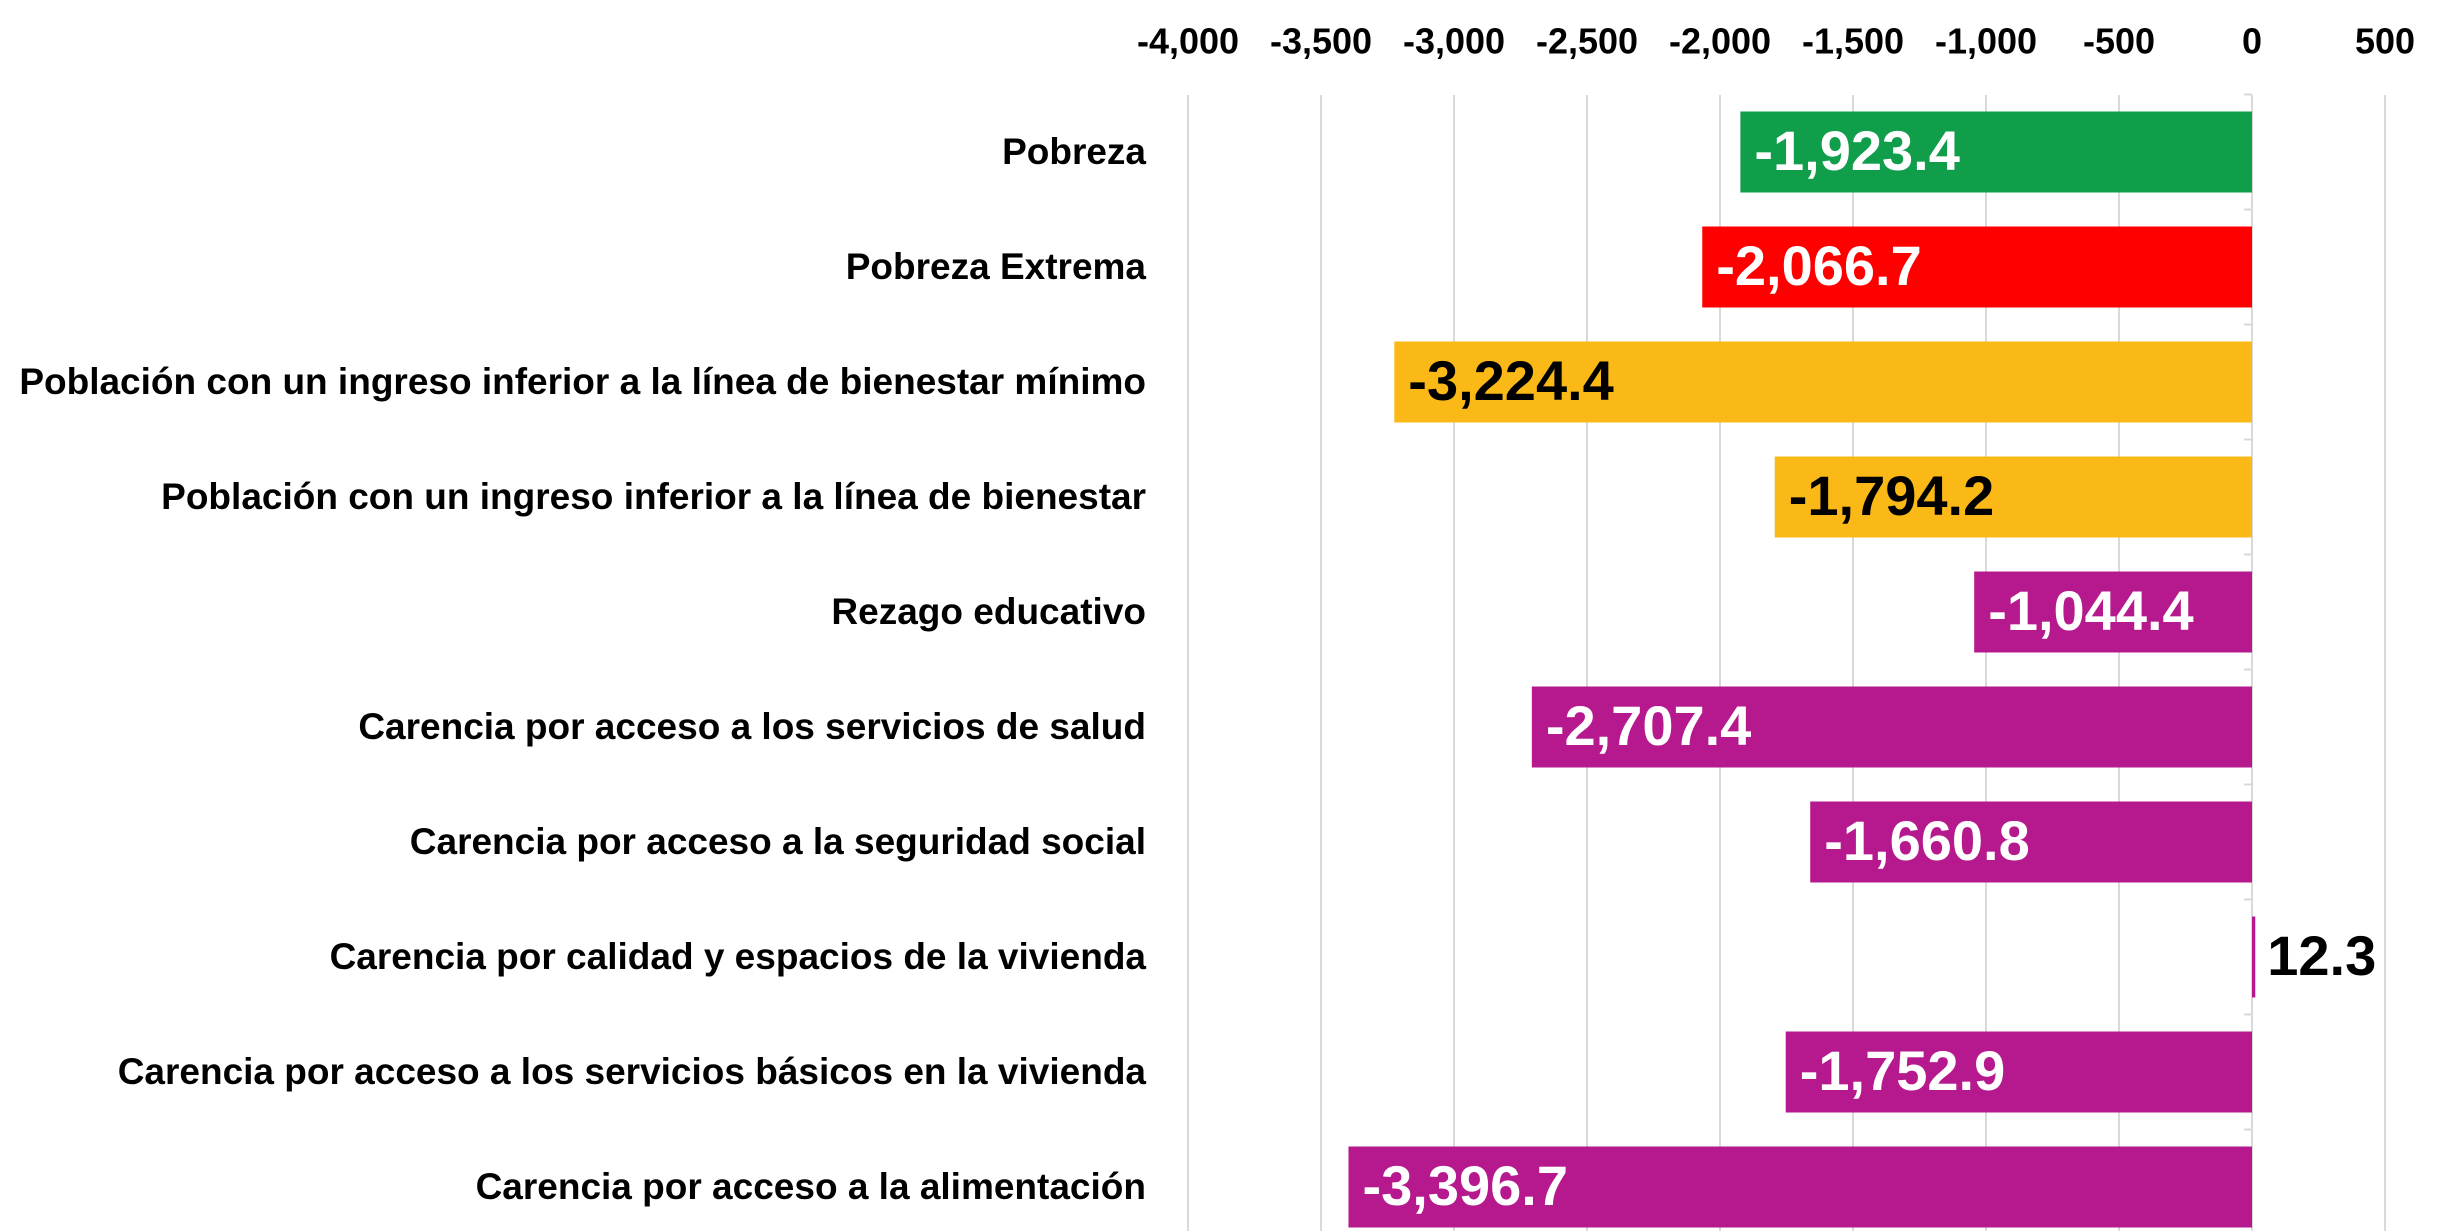 This screenshot has height=1231, width=2440. What do you see at coordinates (573, 267) in the screenshot?
I see `category-label: Pobreza Extrema` at bounding box center [573, 267].